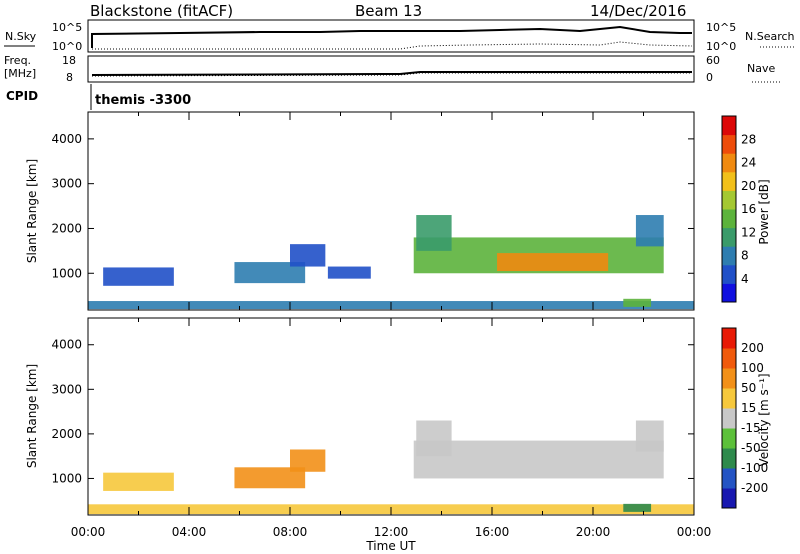 Image resolution: width=800 pixels, height=554 pixels. I want to click on velocity-colorbar-tick-label: 200, so click(752, 348).